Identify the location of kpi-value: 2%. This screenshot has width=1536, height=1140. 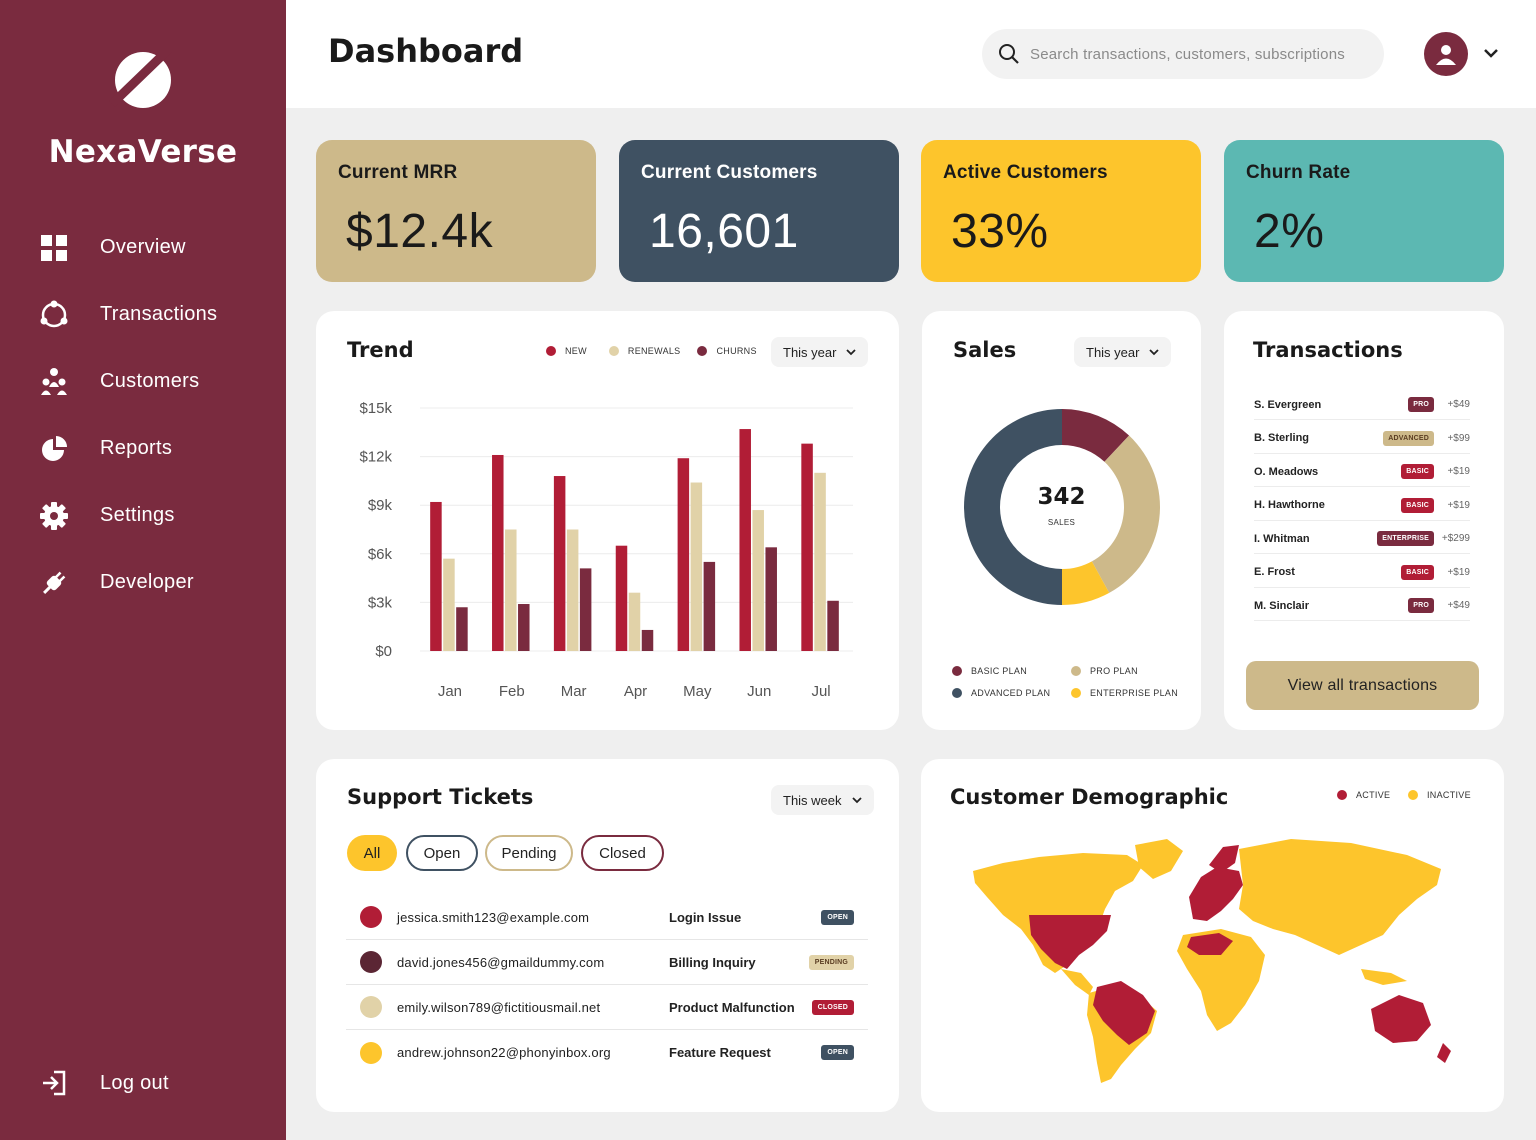
(1289, 231).